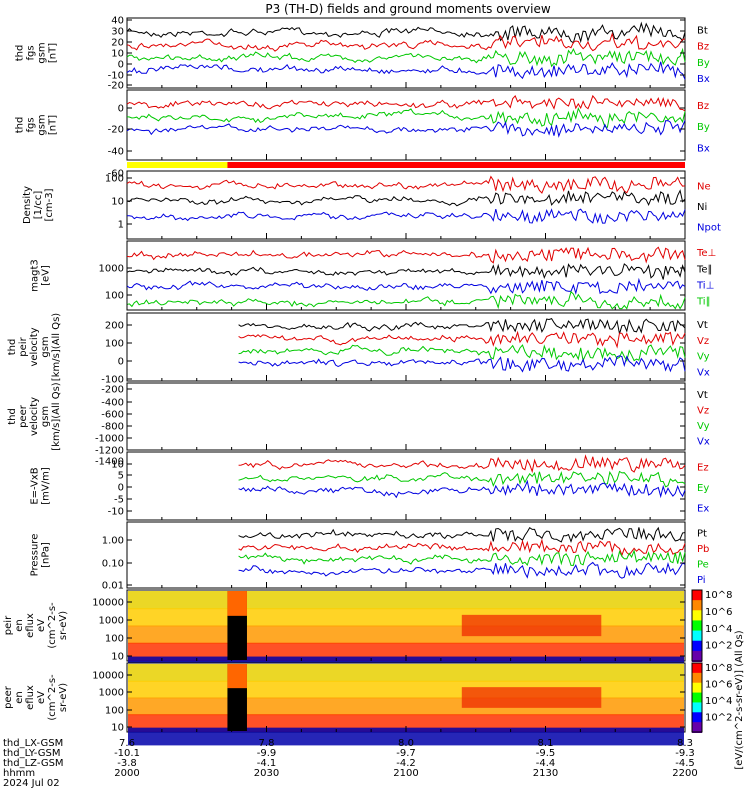 The width and height of the screenshot is (750, 800). Describe the element at coordinates (127, 753) in the screenshot. I see `ephemeris-value: -10.1` at that location.